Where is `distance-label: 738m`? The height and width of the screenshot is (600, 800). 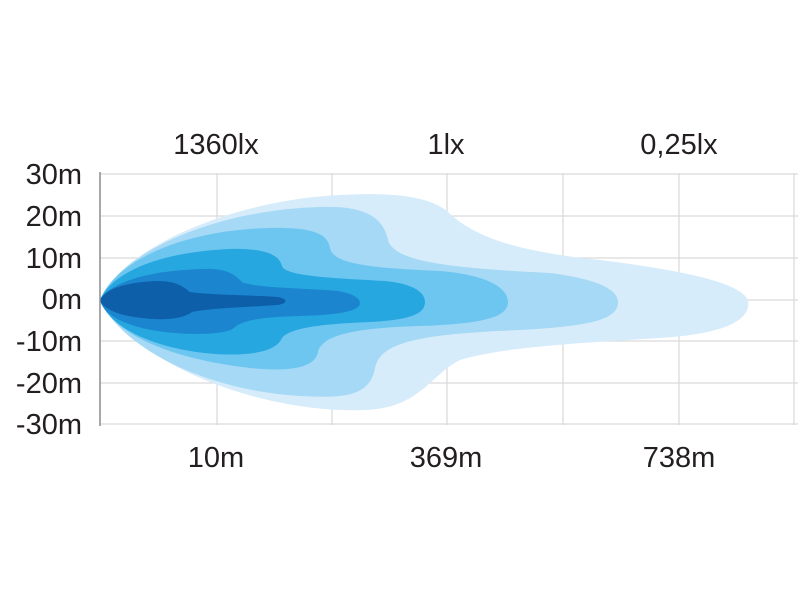
distance-label: 738m is located at coordinates (679, 458).